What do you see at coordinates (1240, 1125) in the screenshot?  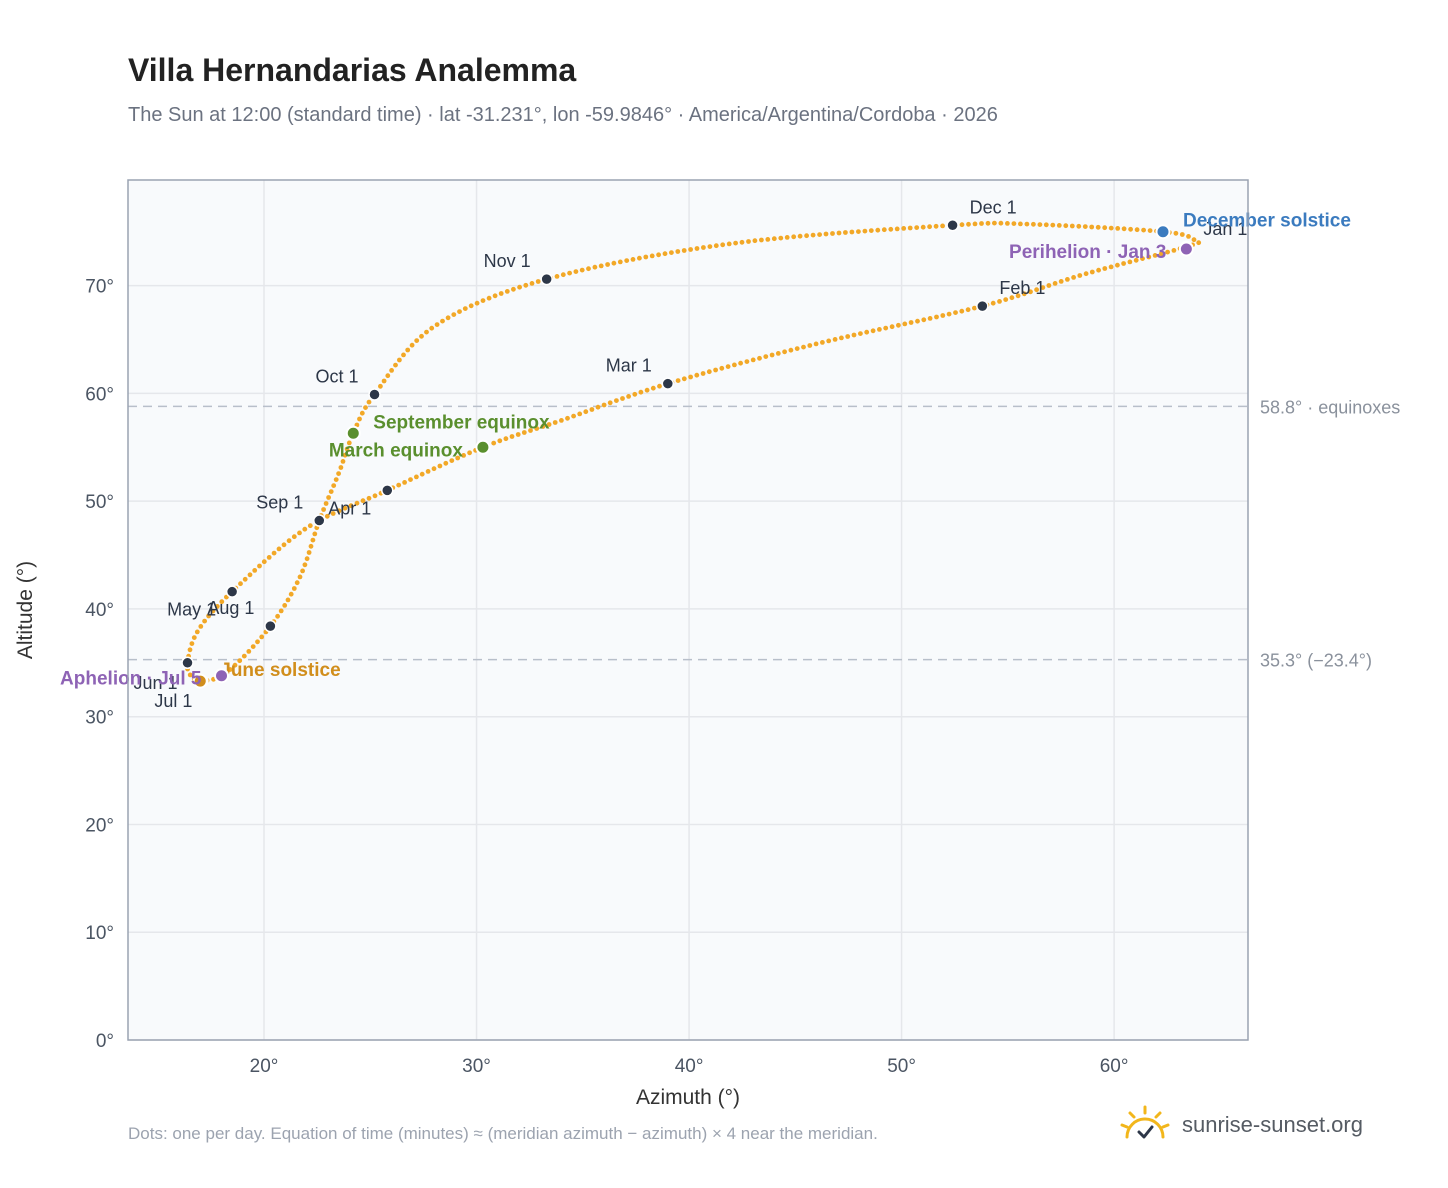 I see `brand-link: sunrise-sunset.org` at bounding box center [1240, 1125].